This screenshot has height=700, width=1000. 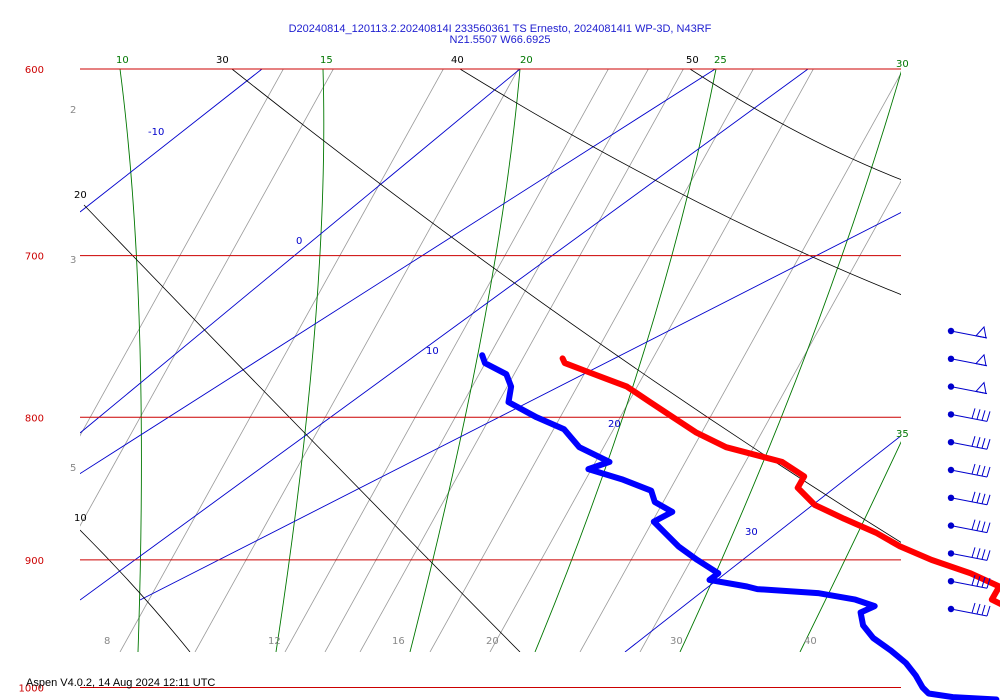 I want to click on dry-adiabat-label: 50, so click(x=692, y=60).